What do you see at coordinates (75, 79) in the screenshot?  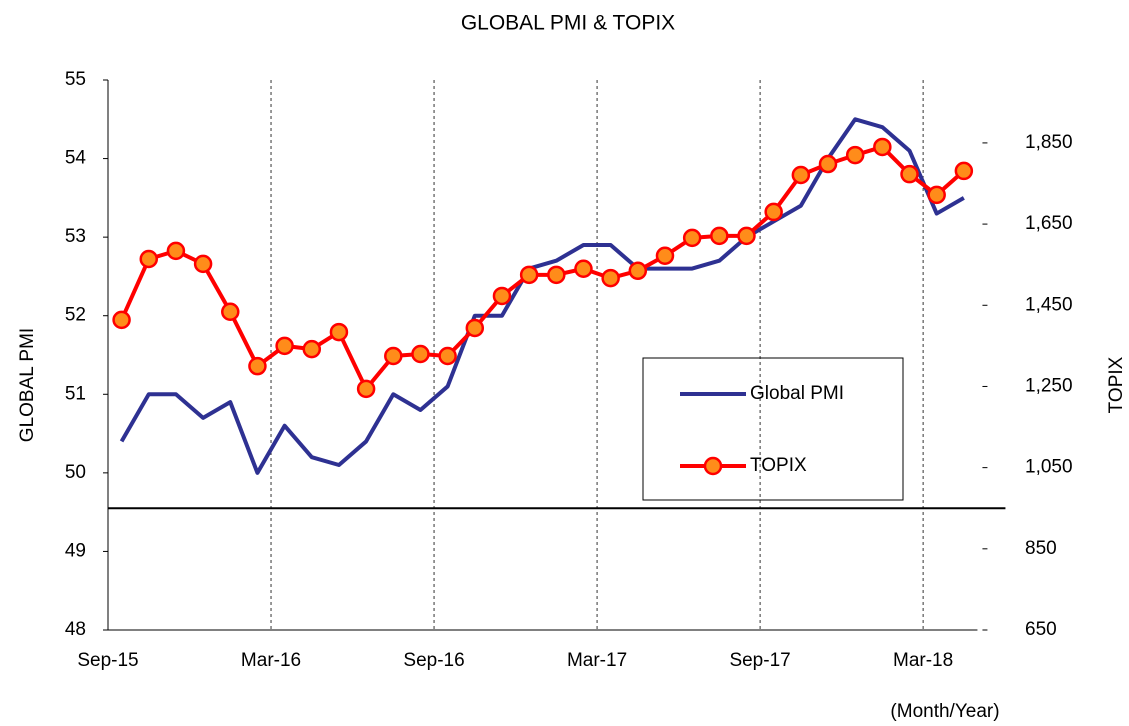 I see `y-tick-label: 55` at bounding box center [75, 79].